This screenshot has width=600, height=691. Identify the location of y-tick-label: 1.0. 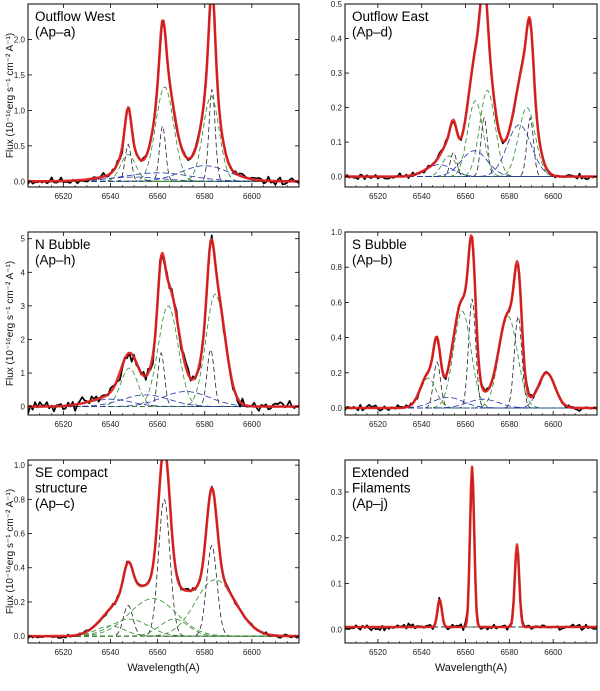
(337, 232).